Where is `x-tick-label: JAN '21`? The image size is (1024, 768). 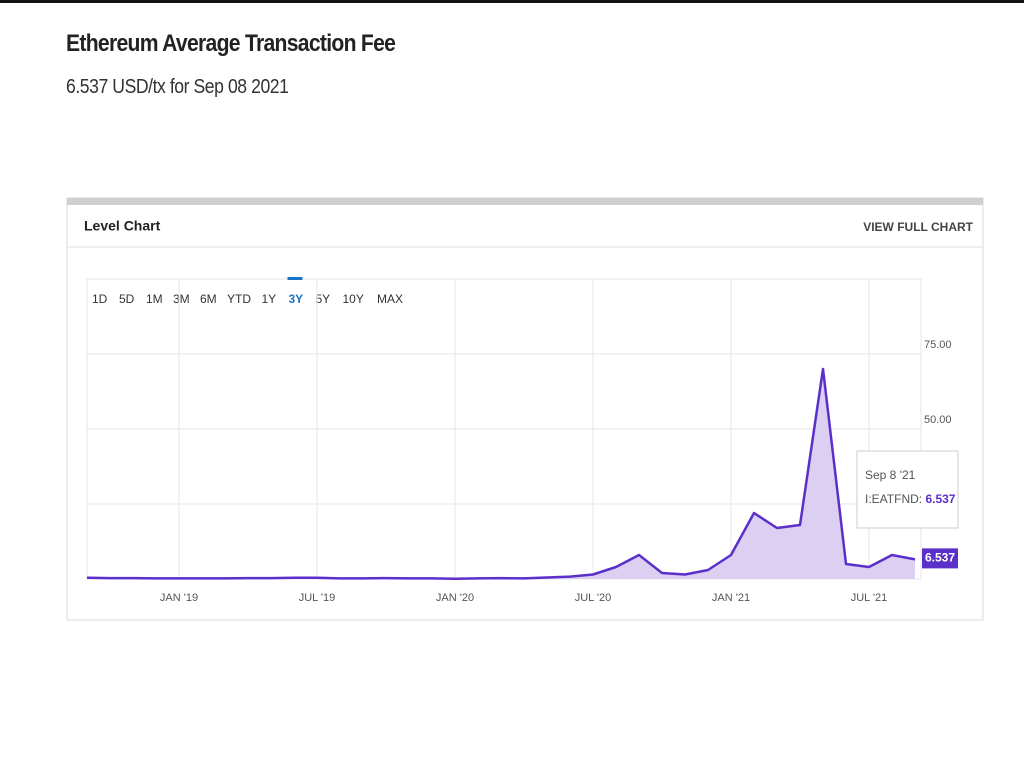
x-tick-label: JAN '21 is located at coordinates (731, 598).